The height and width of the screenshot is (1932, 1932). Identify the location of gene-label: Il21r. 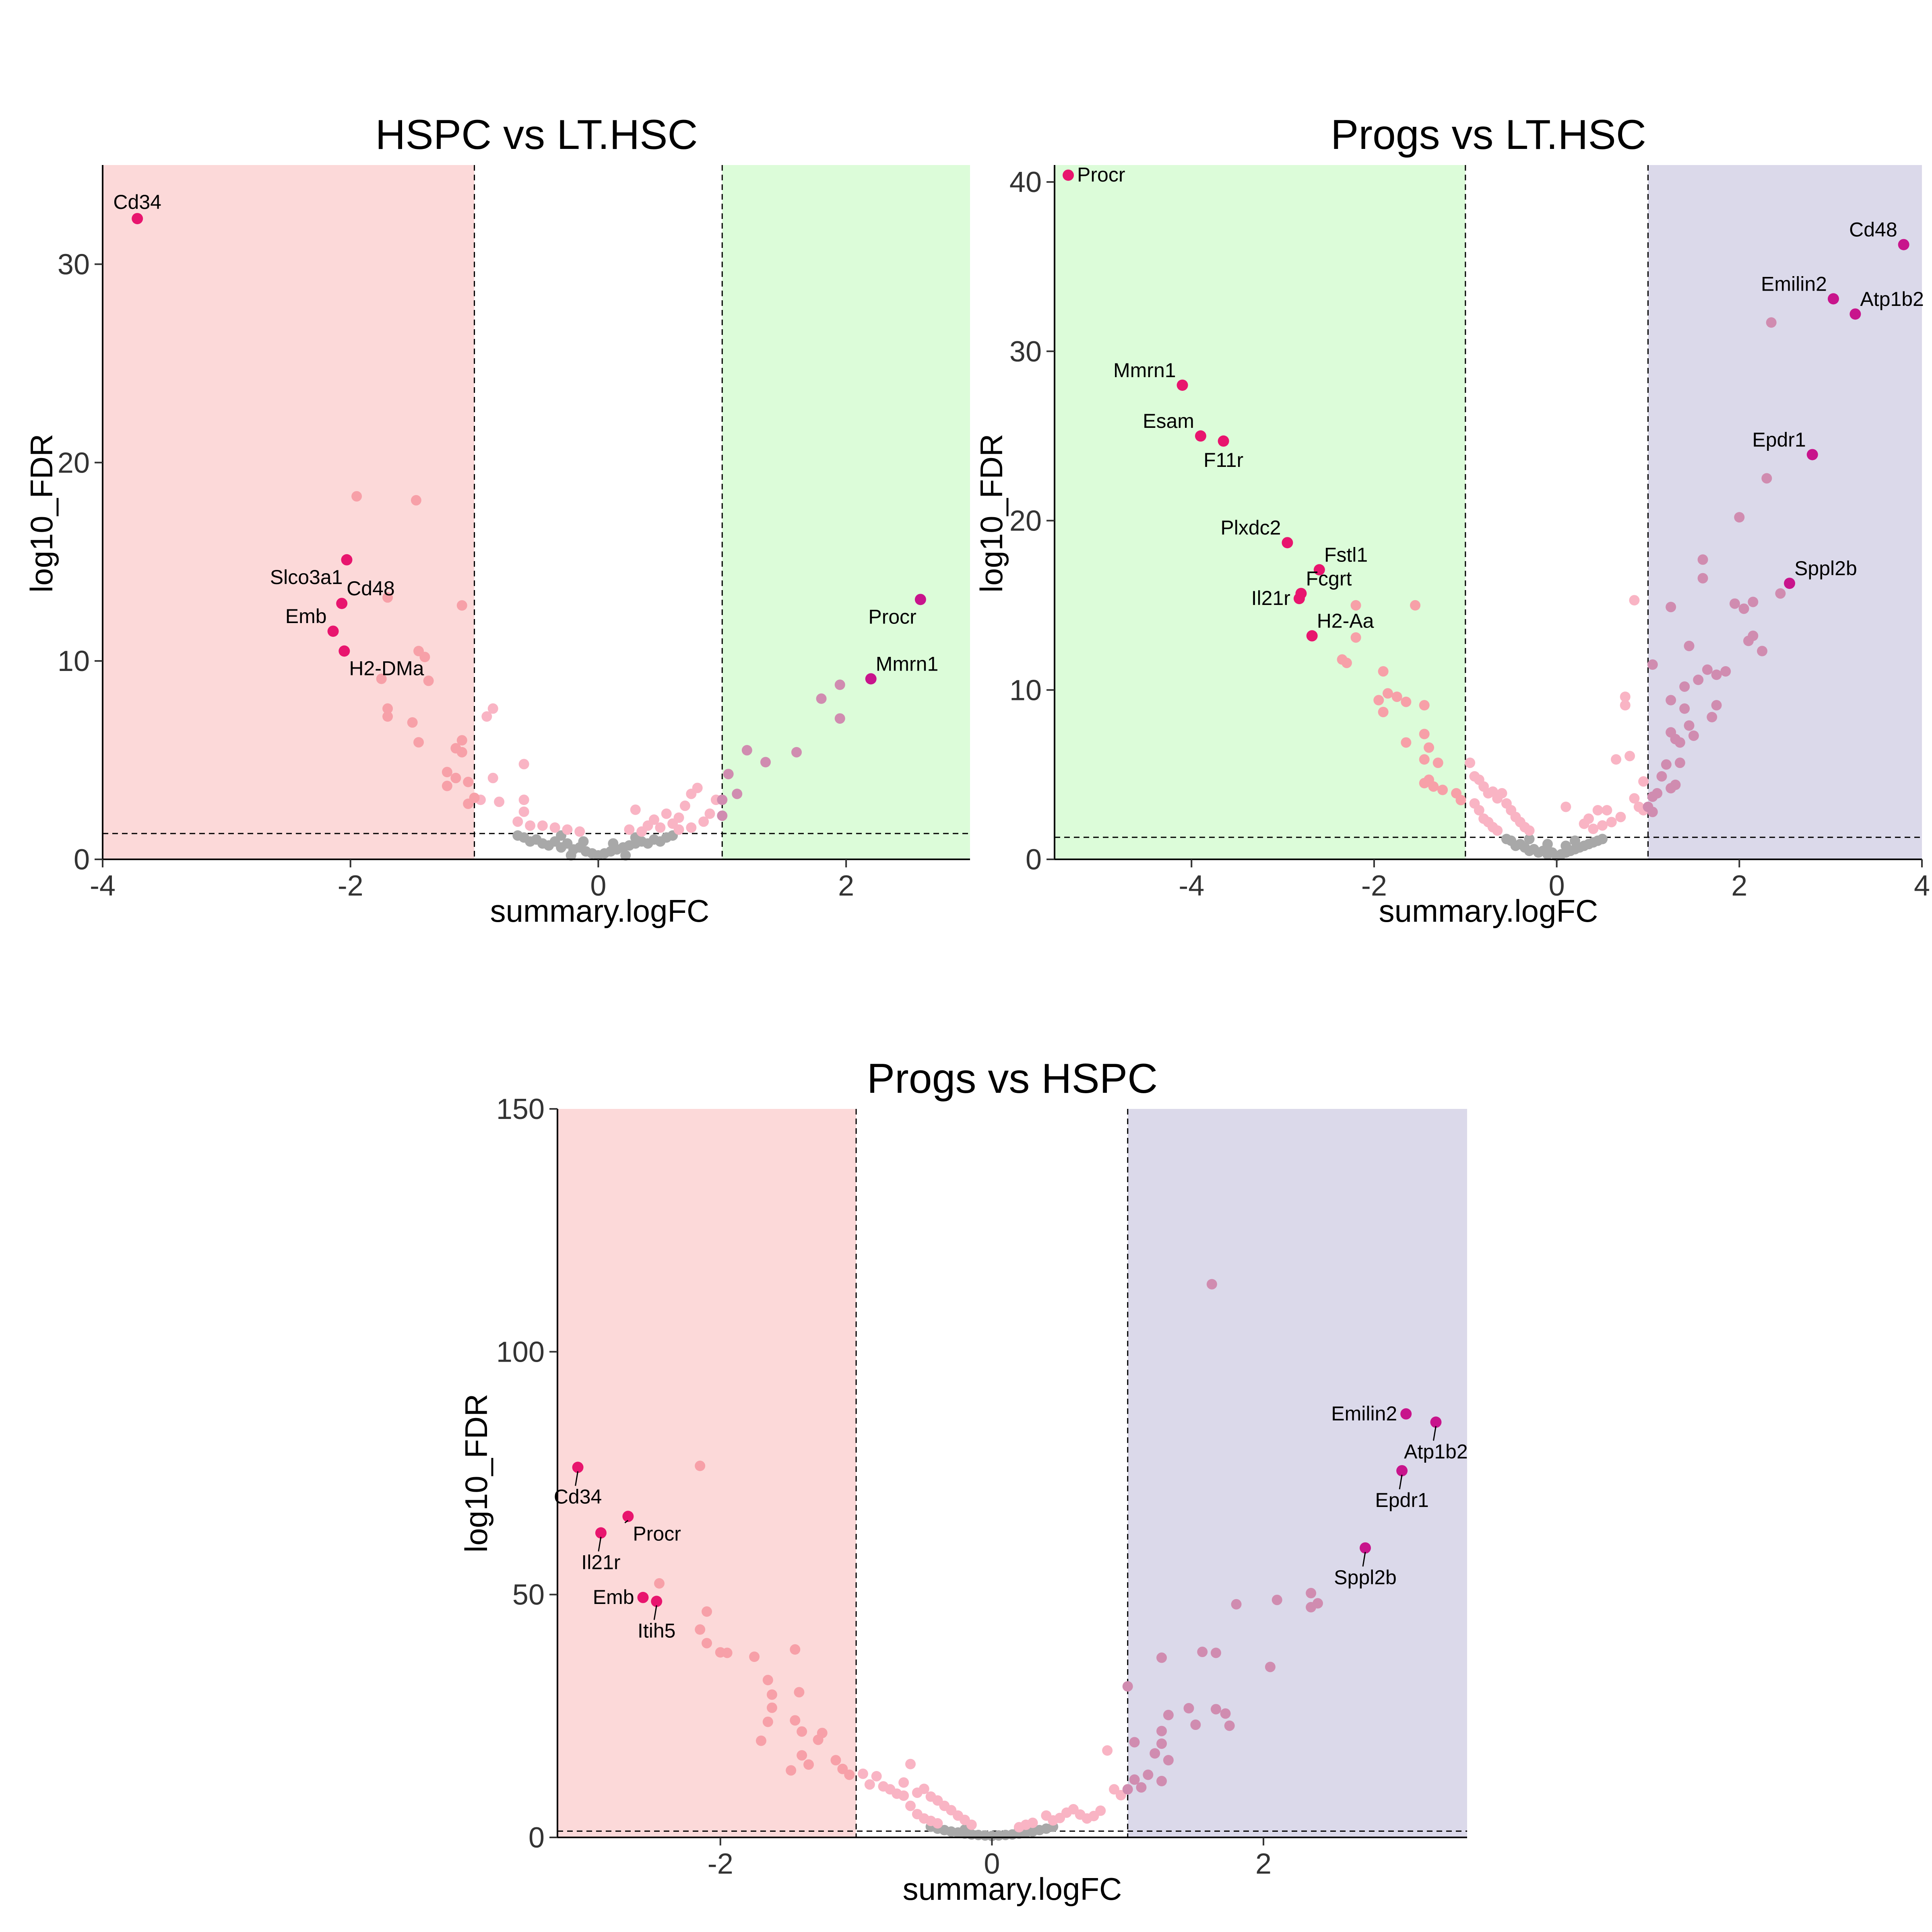
(1270, 598).